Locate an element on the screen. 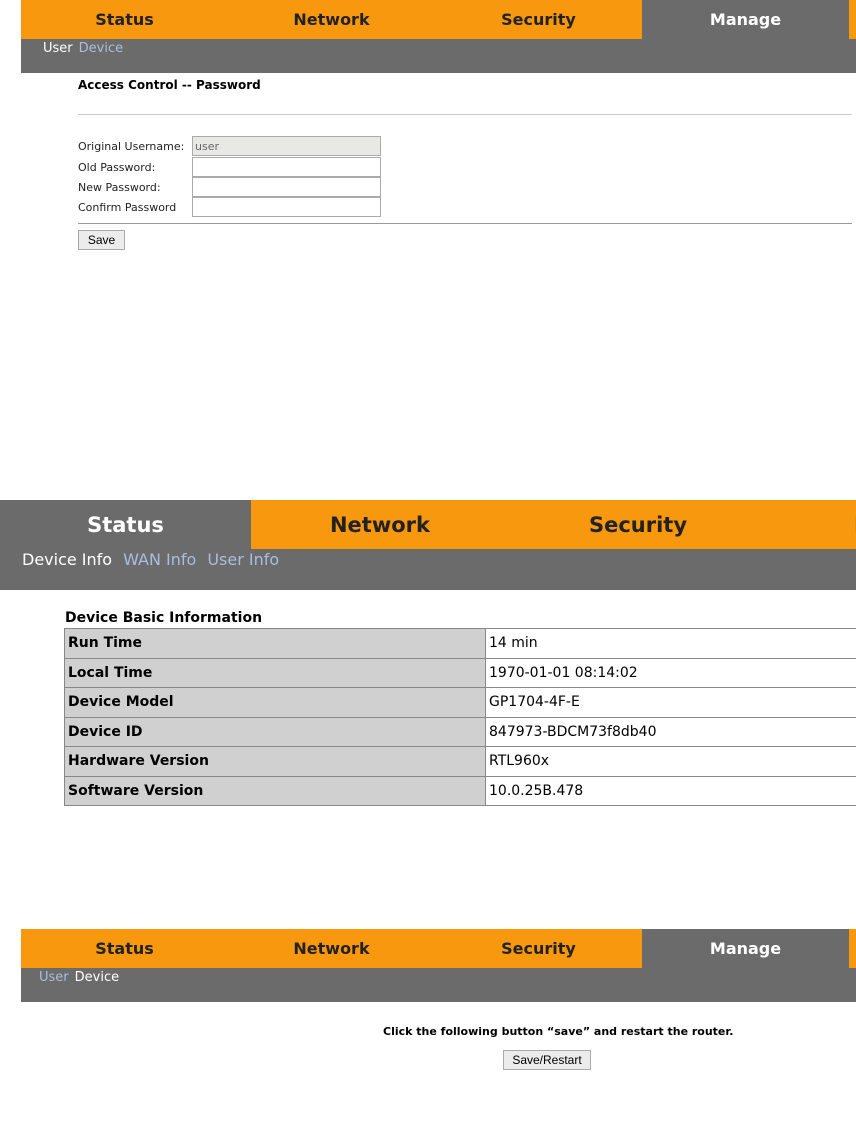  new-password-field is located at coordinates (286, 187).